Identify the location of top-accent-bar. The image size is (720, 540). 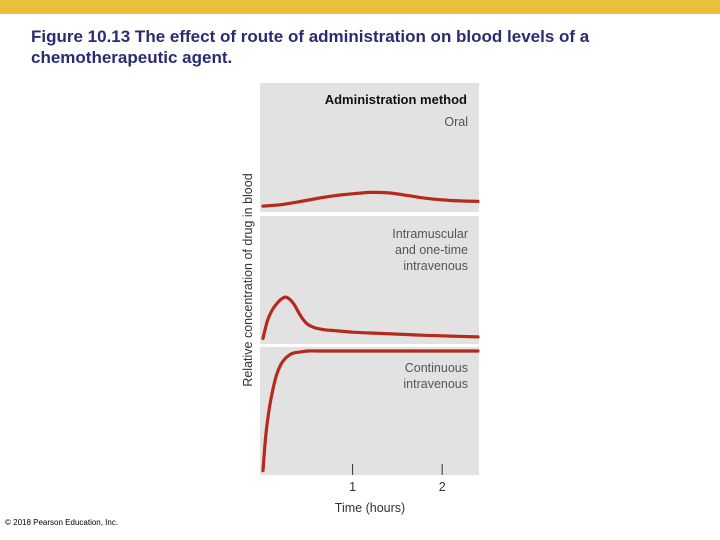
(360, 7).